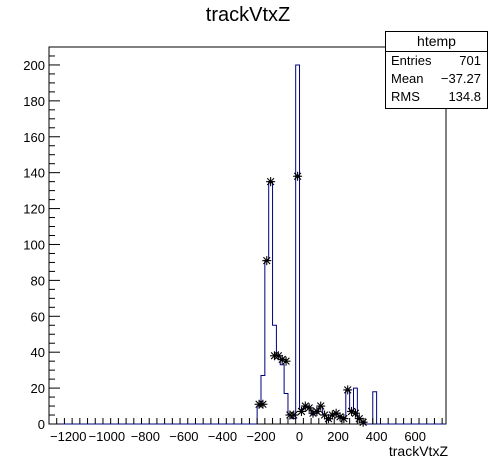 The height and width of the screenshot is (472, 496). I want to click on y-tick-label: 60, so click(38, 316).